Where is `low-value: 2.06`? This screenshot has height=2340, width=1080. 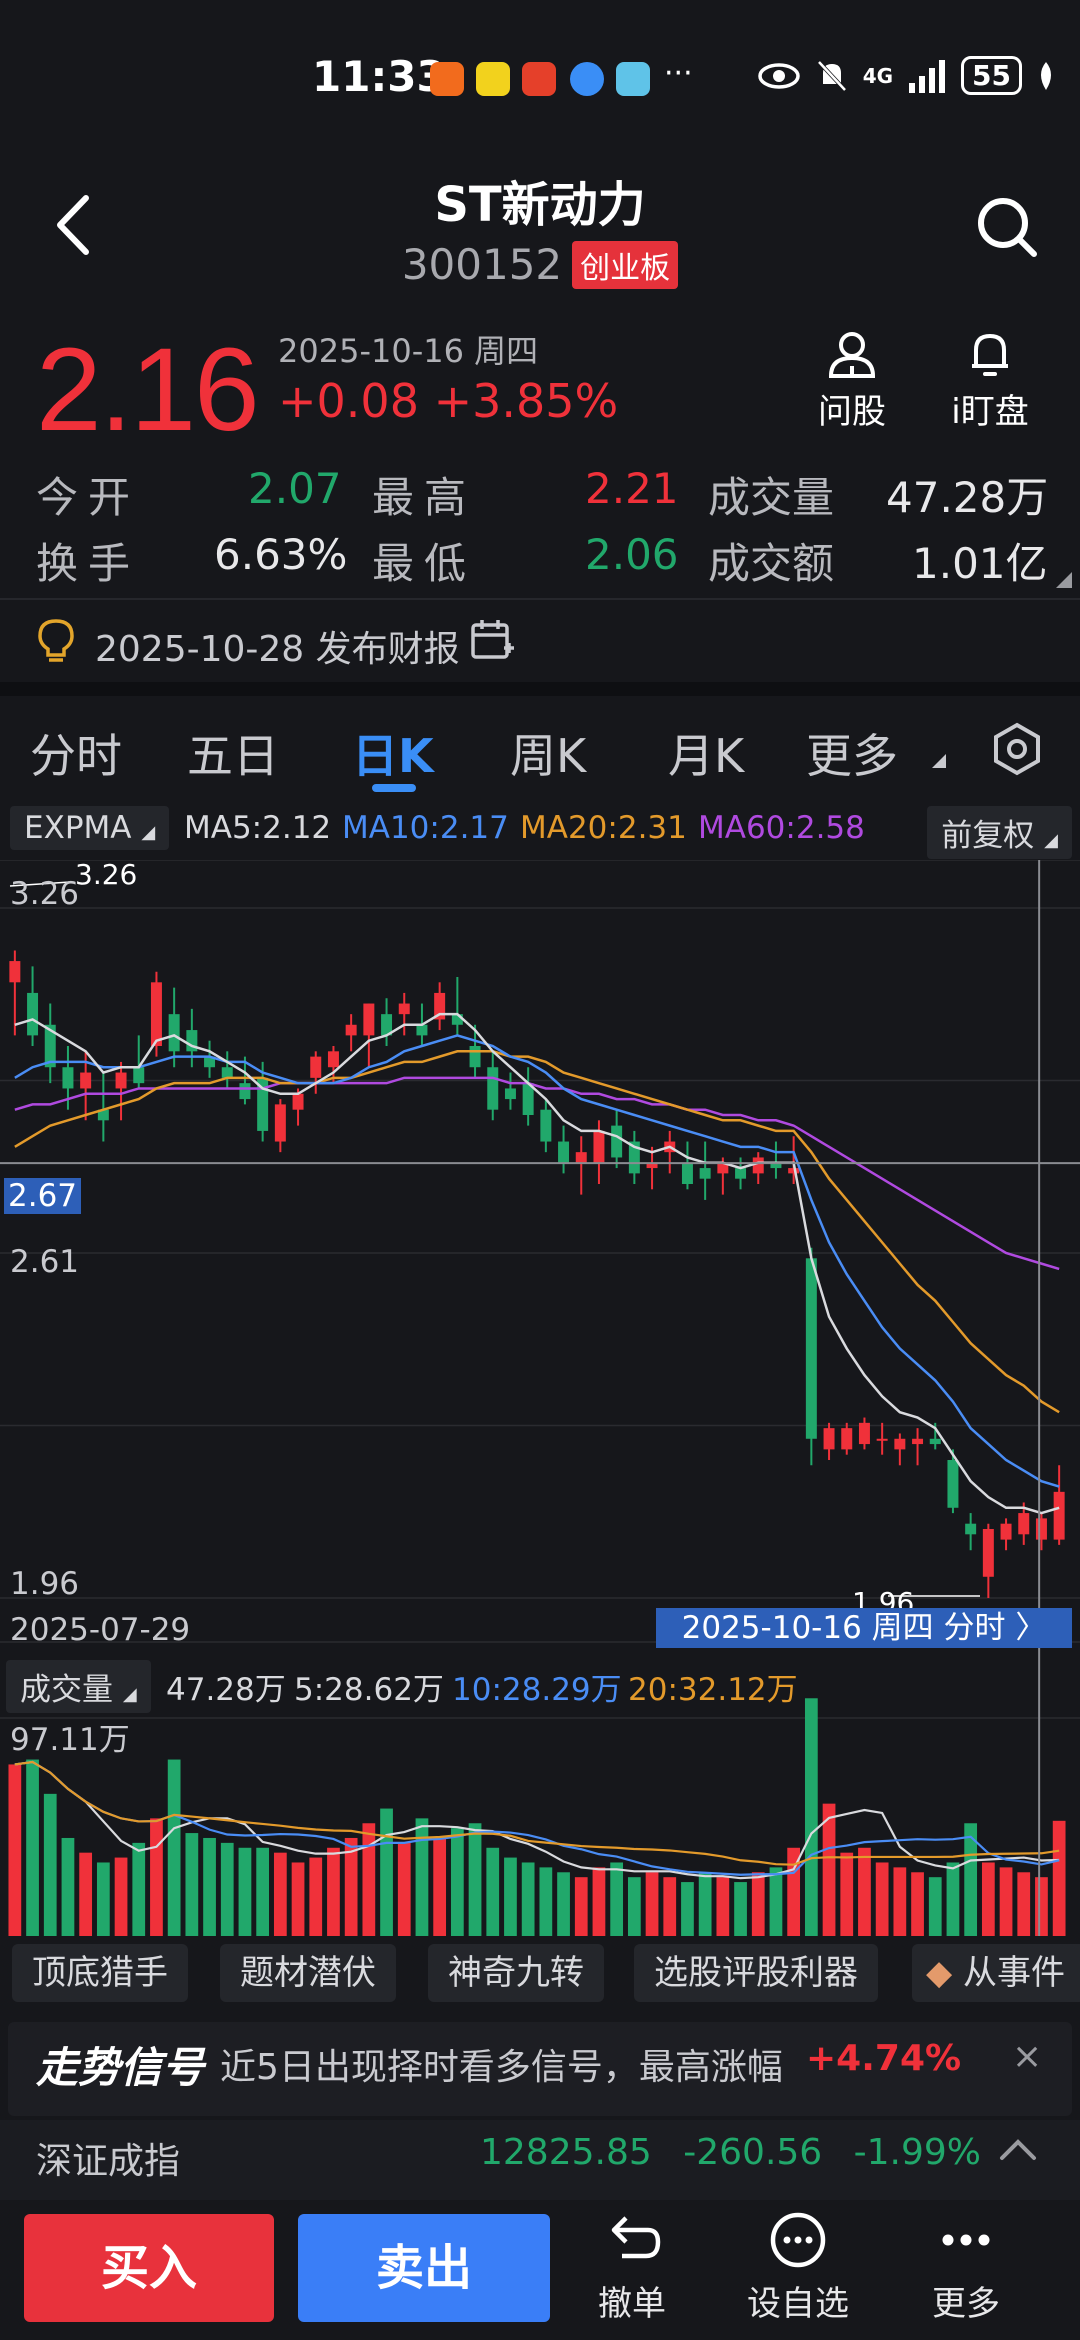
low-value: 2.06 is located at coordinates (632, 554).